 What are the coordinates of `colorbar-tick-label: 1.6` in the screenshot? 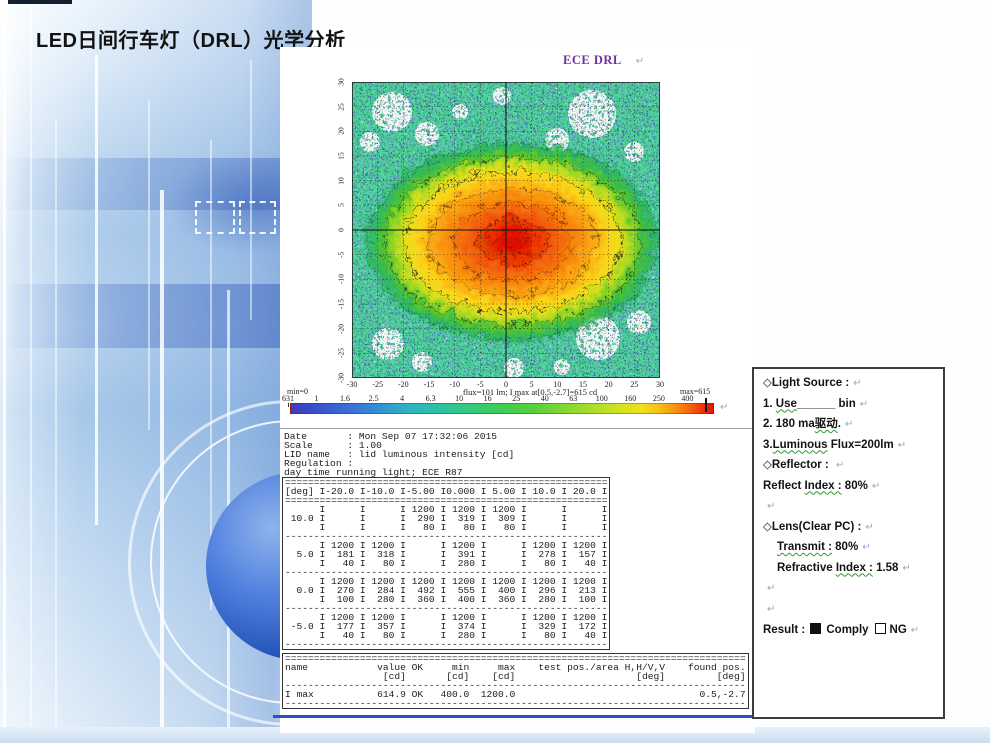 It's located at (345, 400).